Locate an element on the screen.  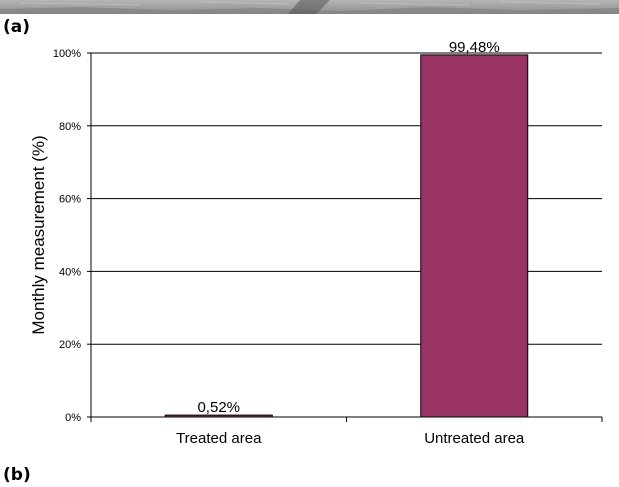
photo-strip is located at coordinates (309, 7).